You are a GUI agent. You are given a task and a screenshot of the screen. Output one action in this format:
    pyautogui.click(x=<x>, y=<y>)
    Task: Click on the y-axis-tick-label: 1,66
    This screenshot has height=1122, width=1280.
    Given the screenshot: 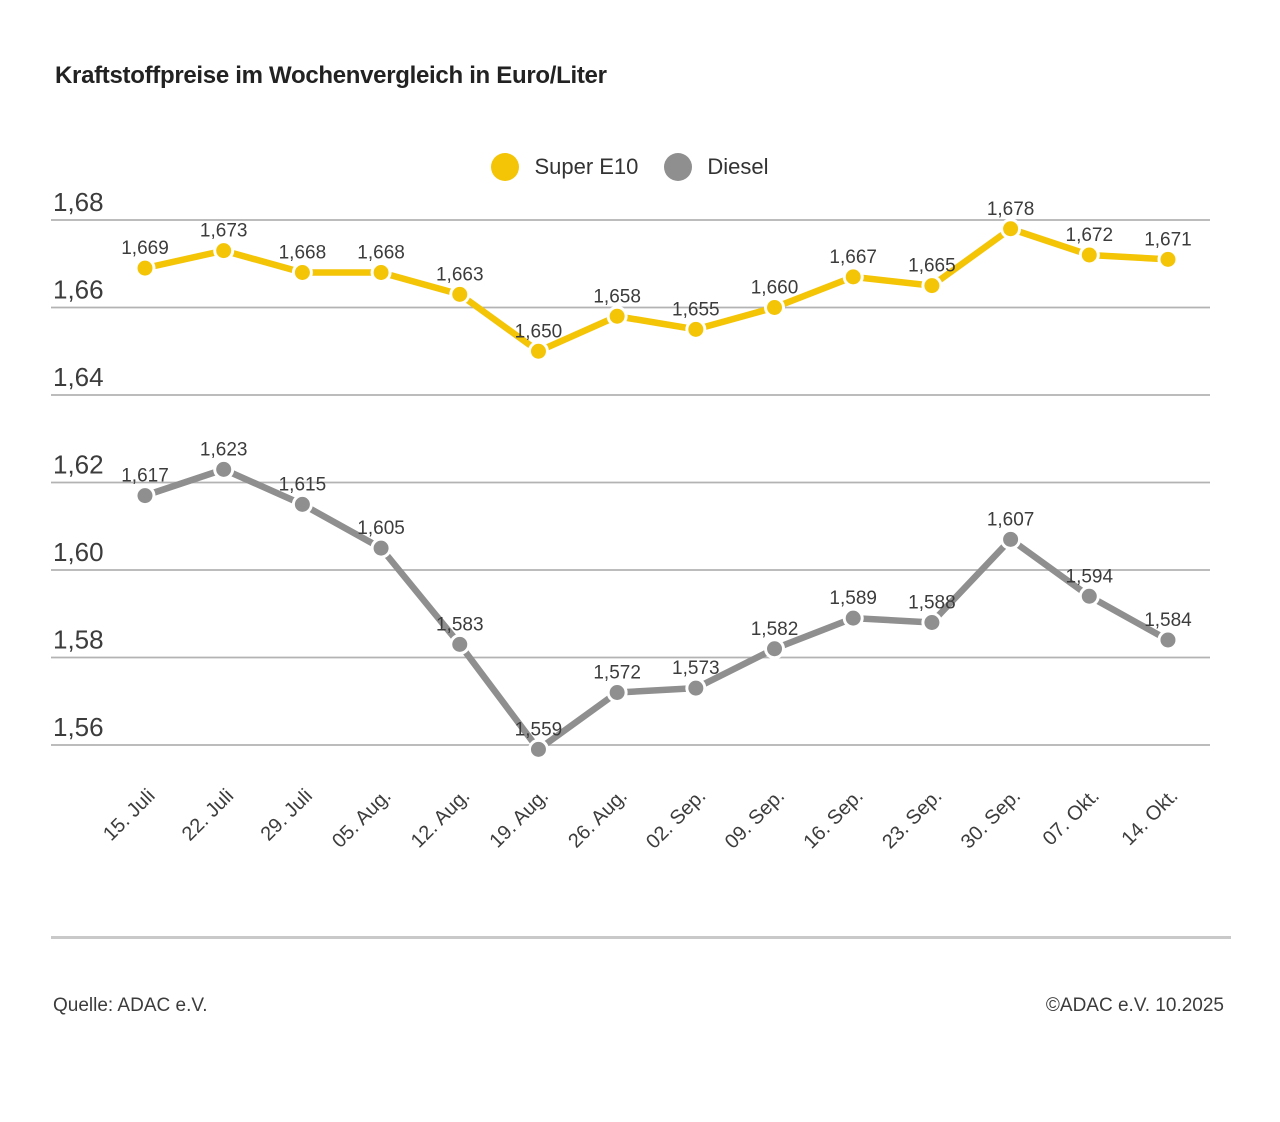 What is the action you would take?
    pyautogui.click(x=78, y=290)
    